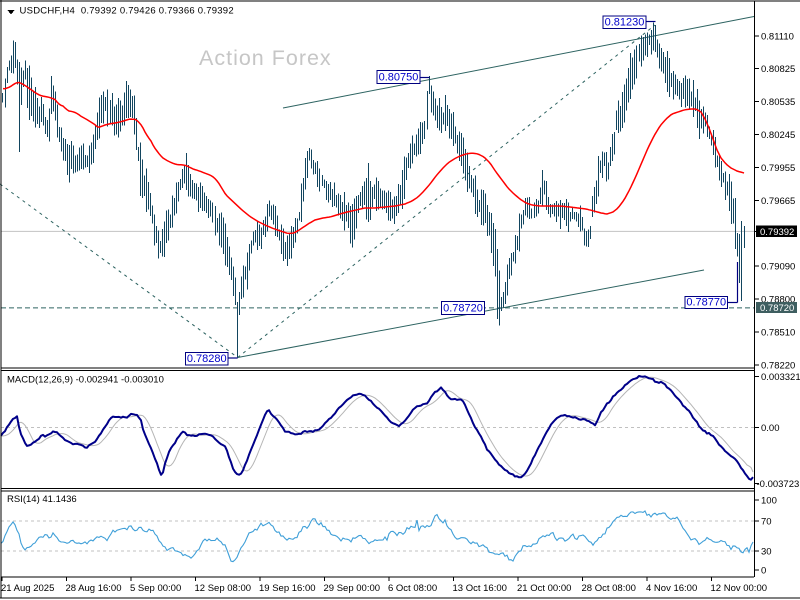  Describe the element at coordinates (777, 232) in the screenshot. I see `svg-text: 0.79392` at that location.